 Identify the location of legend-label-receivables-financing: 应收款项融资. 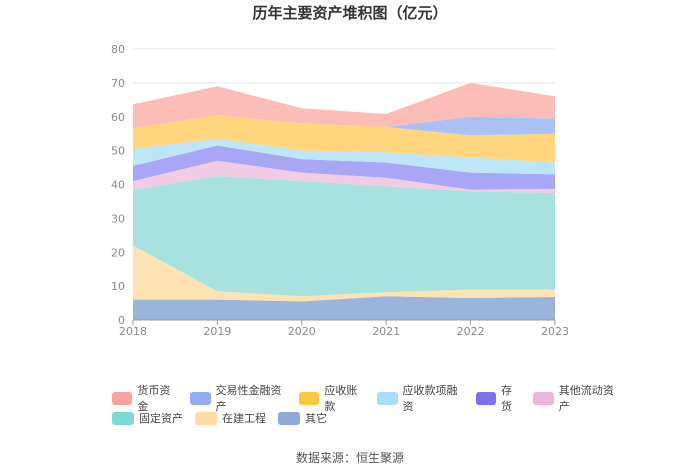
(430, 398).